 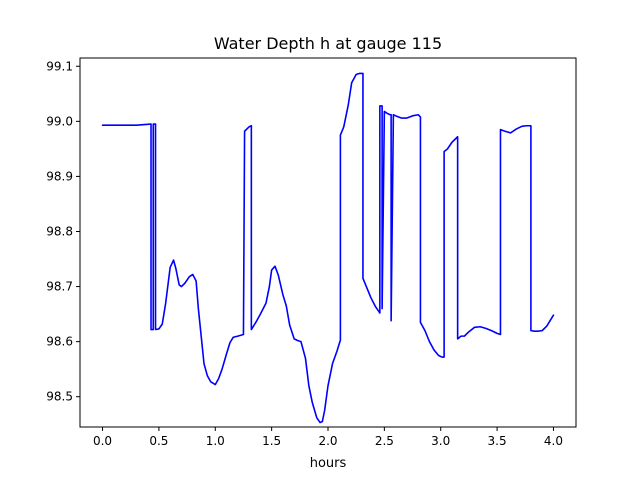 I want to click on x-tick-label: 2.5, so click(x=384, y=441).